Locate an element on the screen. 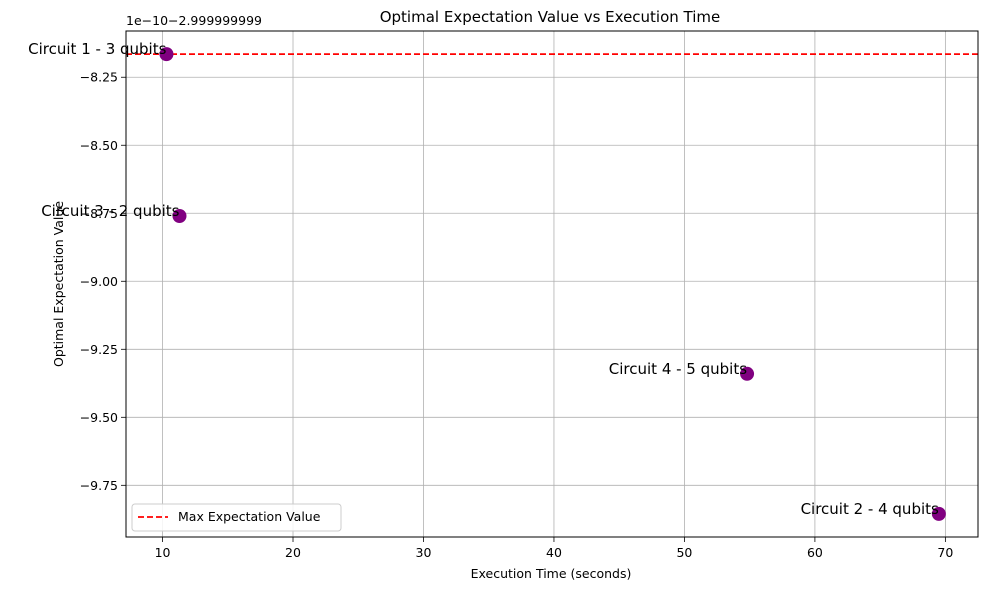  legend: Max Expectation Value is located at coordinates (236, 517).